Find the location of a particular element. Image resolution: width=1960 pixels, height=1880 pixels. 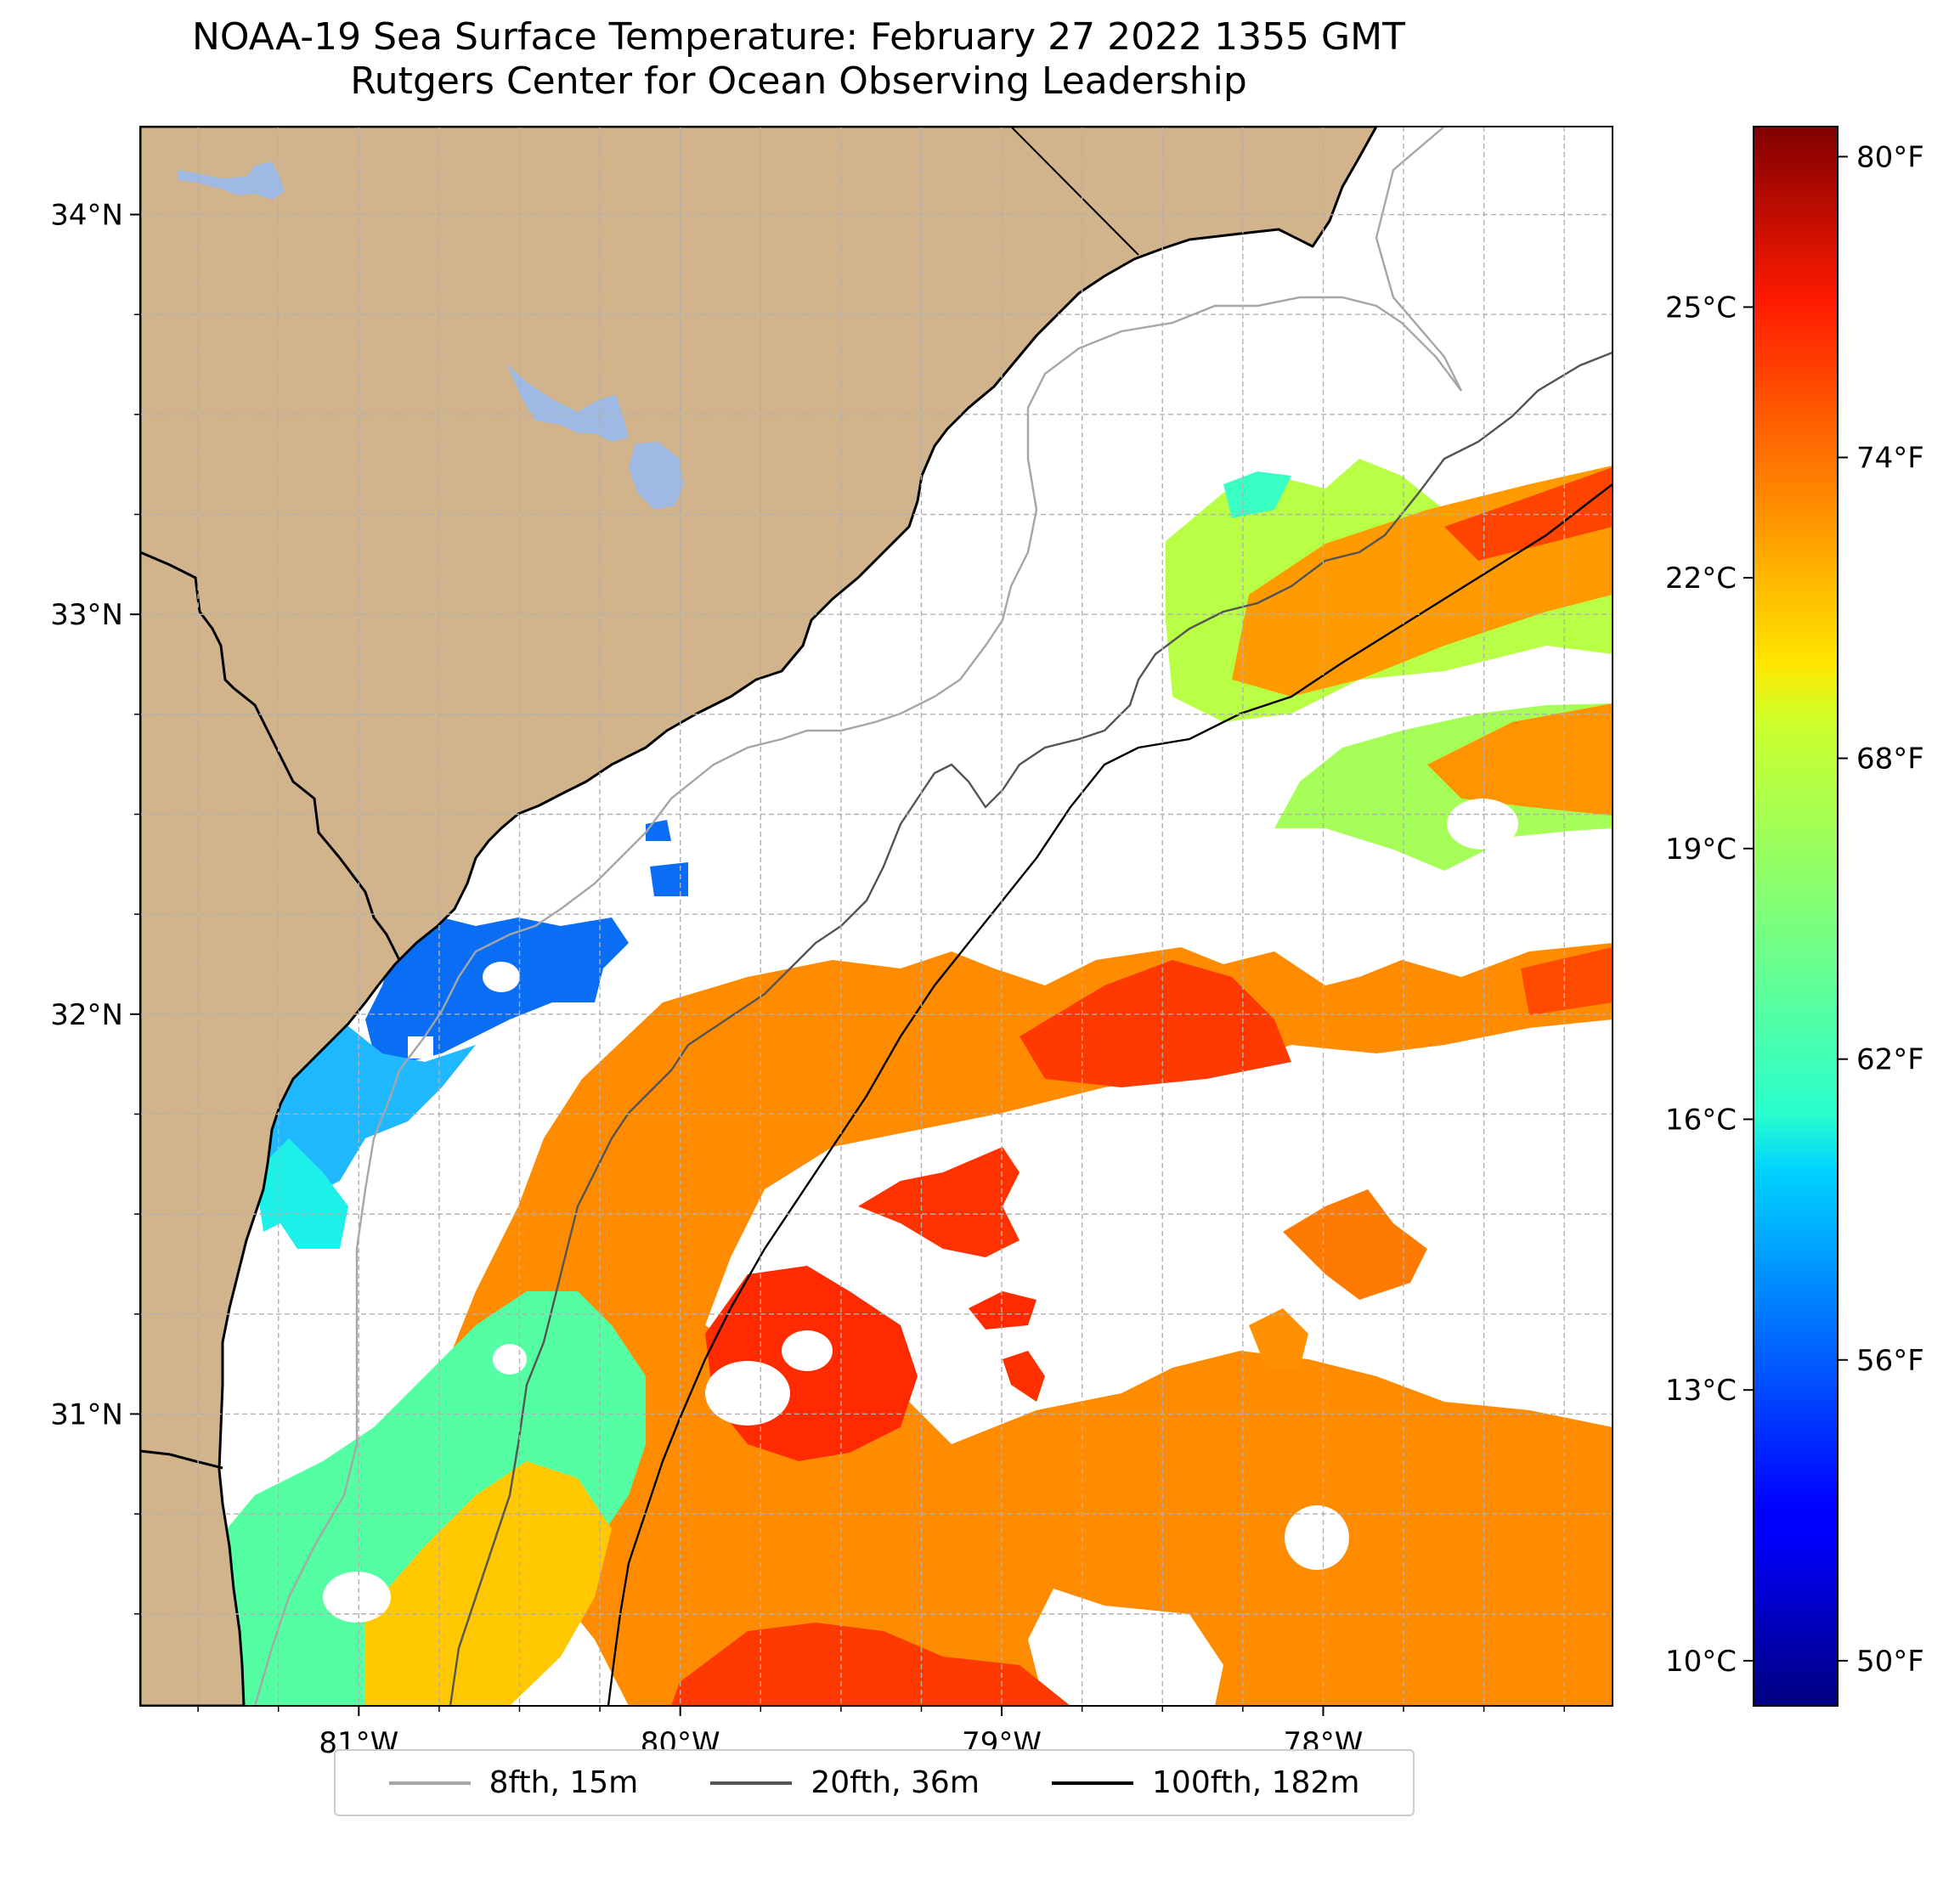

legend-label-8fth: 8fth, 15m is located at coordinates (564, 1782).